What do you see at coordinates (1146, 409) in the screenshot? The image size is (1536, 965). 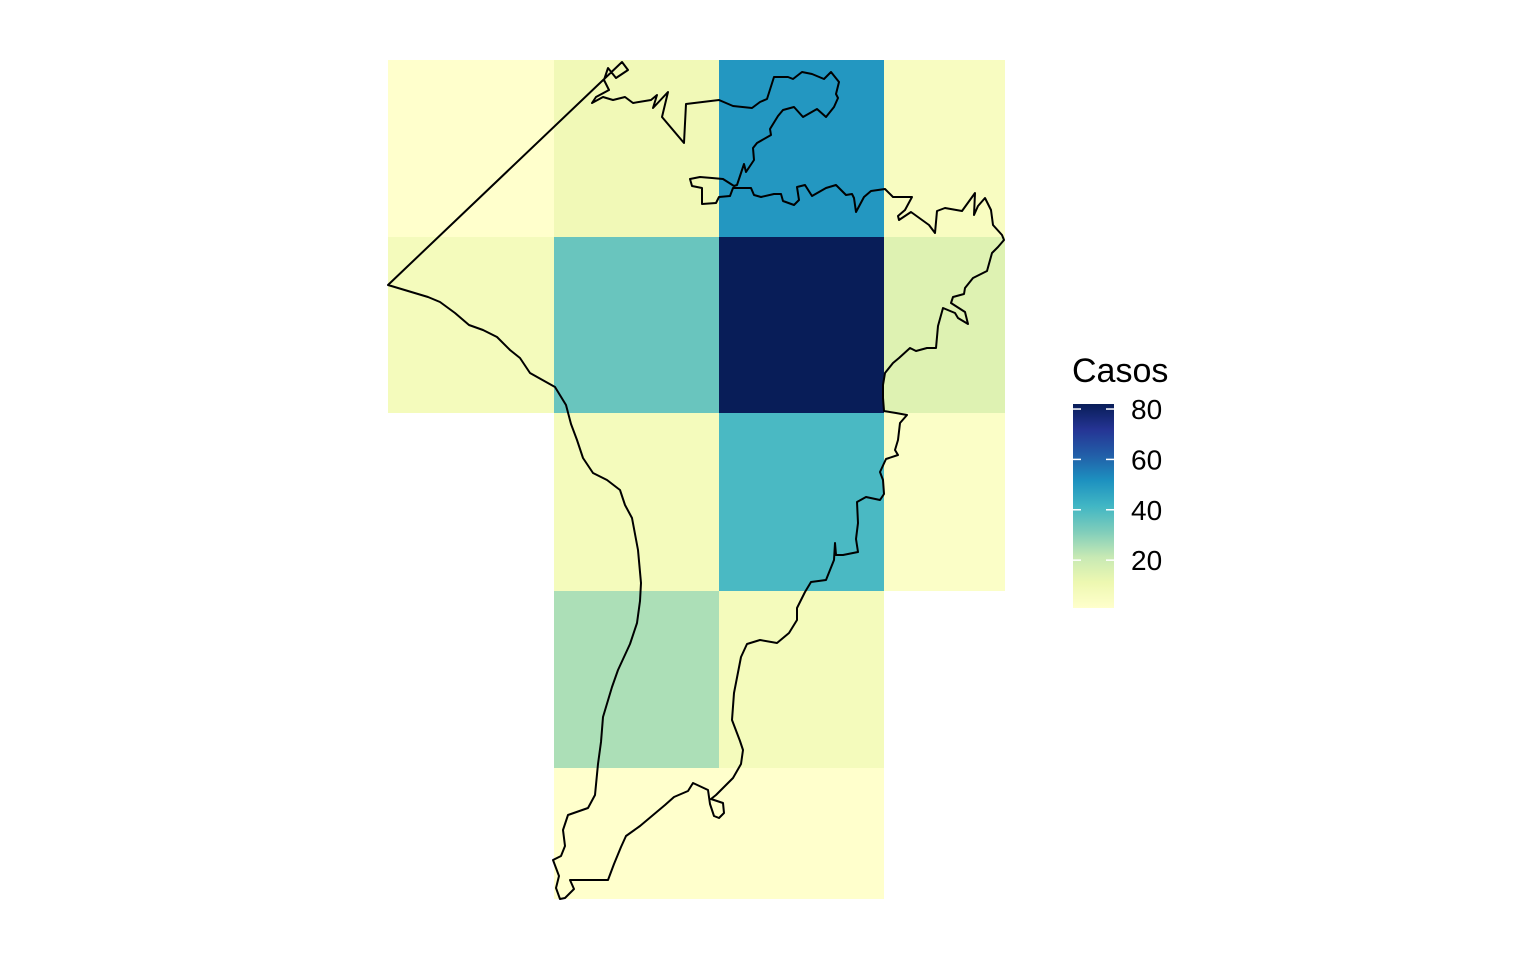 I see `legend-tick-label: 80` at bounding box center [1146, 409].